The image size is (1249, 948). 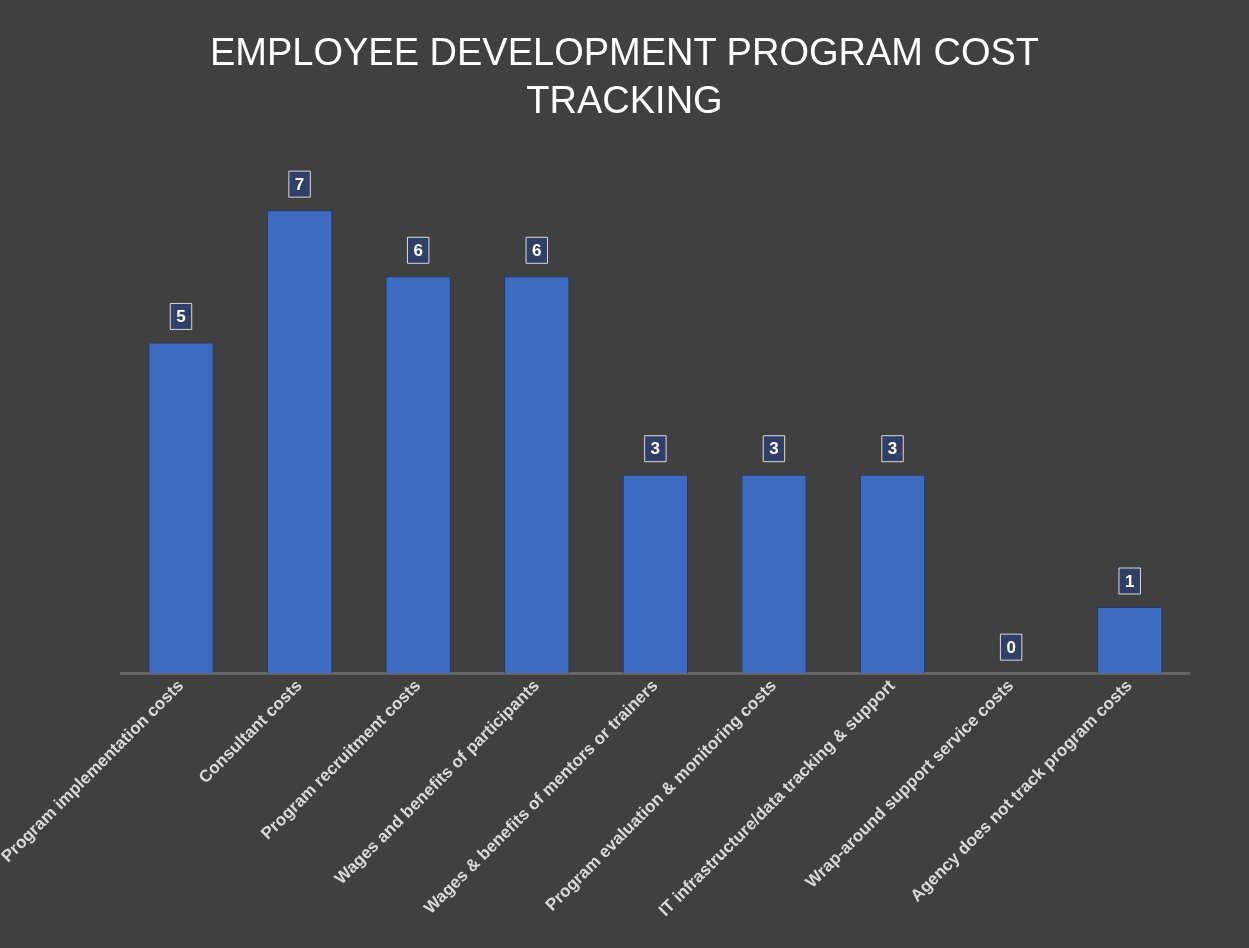 I want to click on data-label: 1, so click(x=1129, y=581).